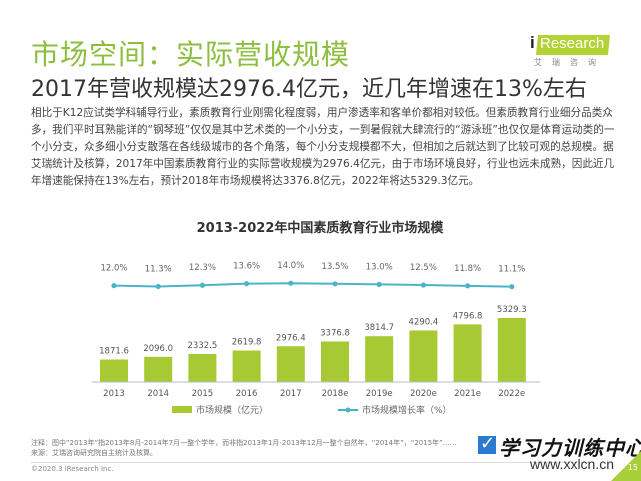  Describe the element at coordinates (511, 350) in the screenshot. I see `bar-2022e` at that location.